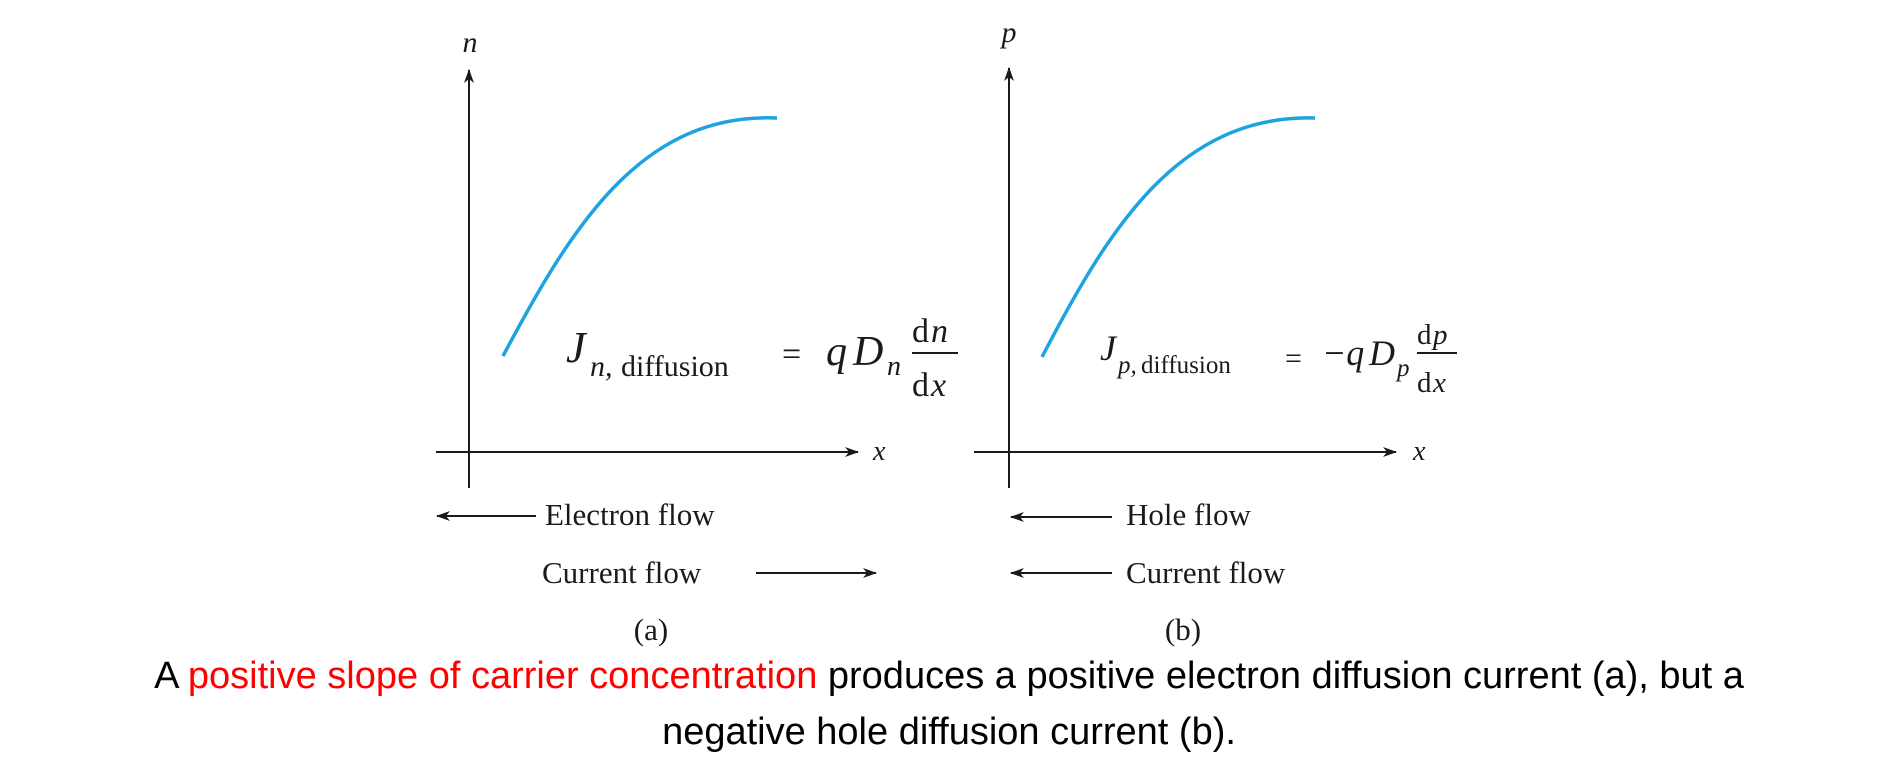 The height and width of the screenshot is (770, 1898). What do you see at coordinates (920, 385) in the screenshot?
I see `panel-a-eq-den-d: d` at bounding box center [920, 385].